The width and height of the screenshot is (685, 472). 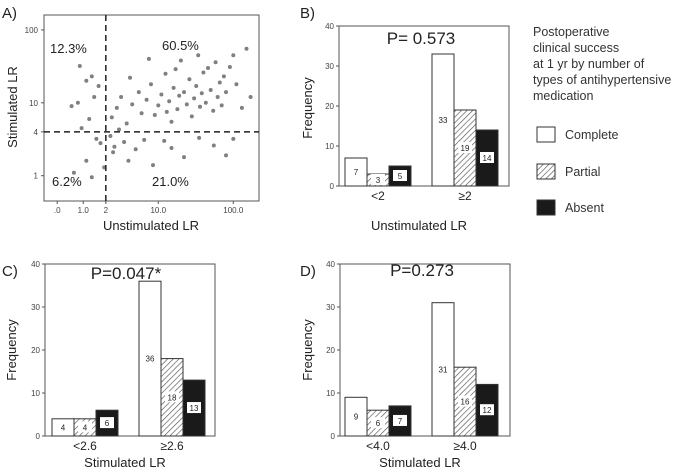 What do you see at coordinates (465, 402) in the screenshot?
I see `panel-d-bar-value-label: 16` at bounding box center [465, 402].